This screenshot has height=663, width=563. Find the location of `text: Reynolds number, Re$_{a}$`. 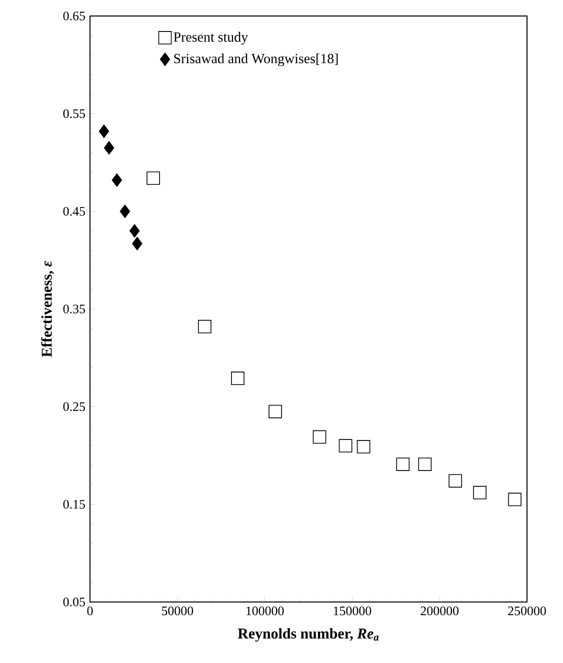

text: Reynolds number, Re$_{a}$ is located at coordinates (308, 635).